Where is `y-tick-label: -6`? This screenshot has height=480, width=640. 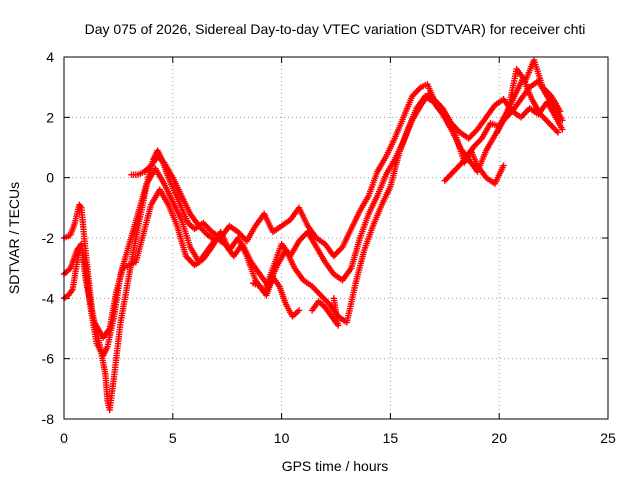 y-tick-label: -6 is located at coordinates (48, 359).